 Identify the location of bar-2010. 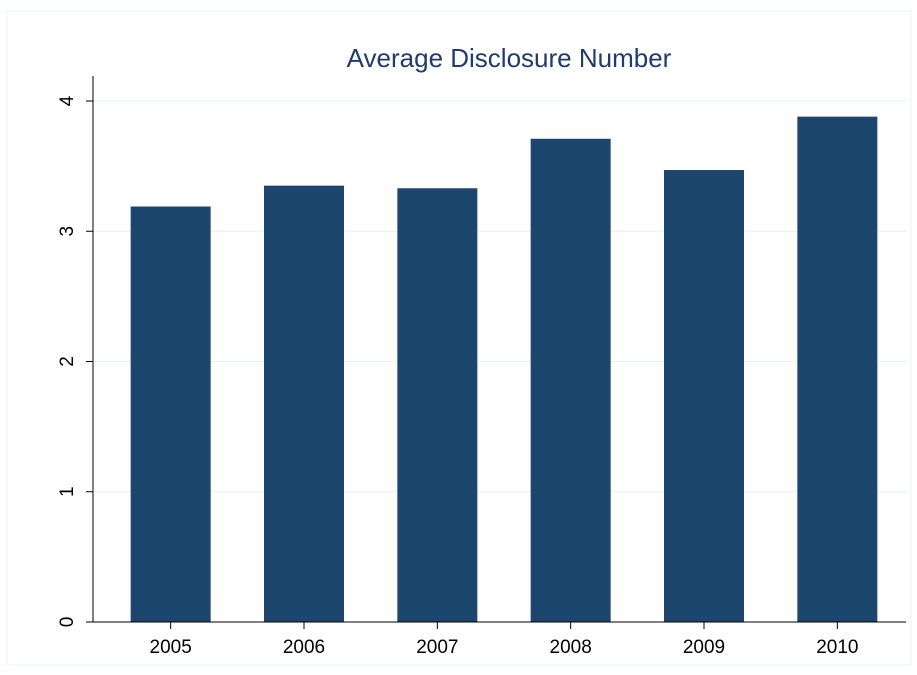
(837, 369).